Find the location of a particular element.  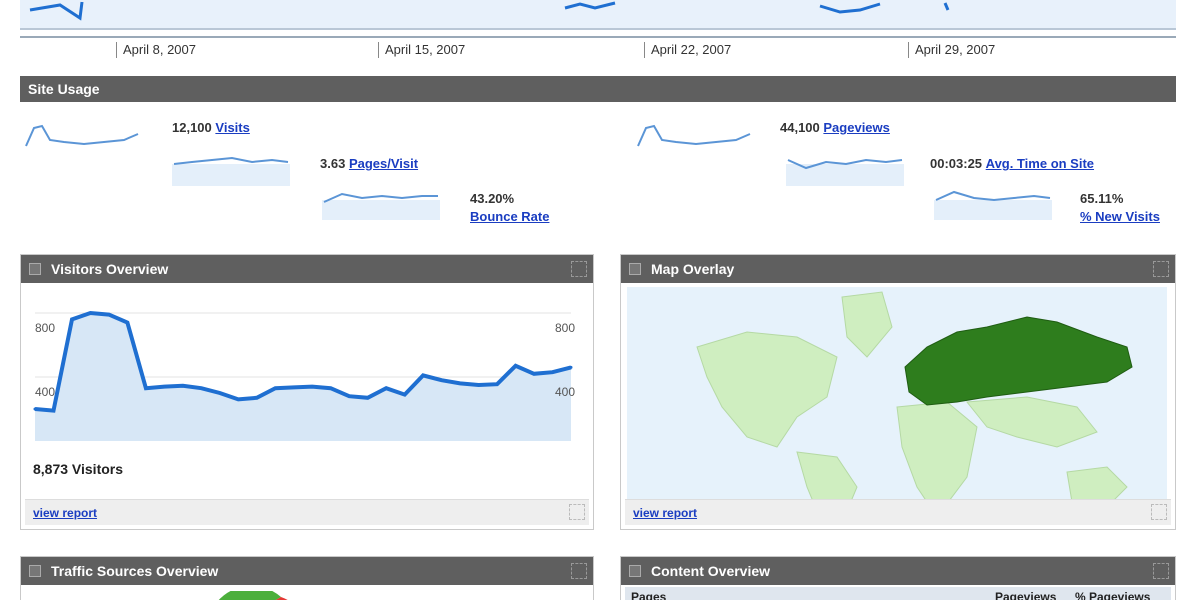

map-overlay-header: Map Overlay is located at coordinates (898, 269).